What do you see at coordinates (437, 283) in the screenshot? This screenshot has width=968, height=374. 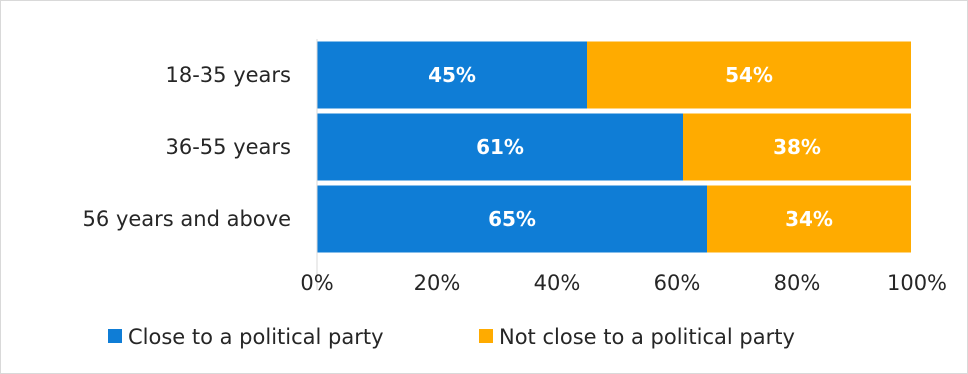 I see `x-tick-label: 20%` at bounding box center [437, 283].